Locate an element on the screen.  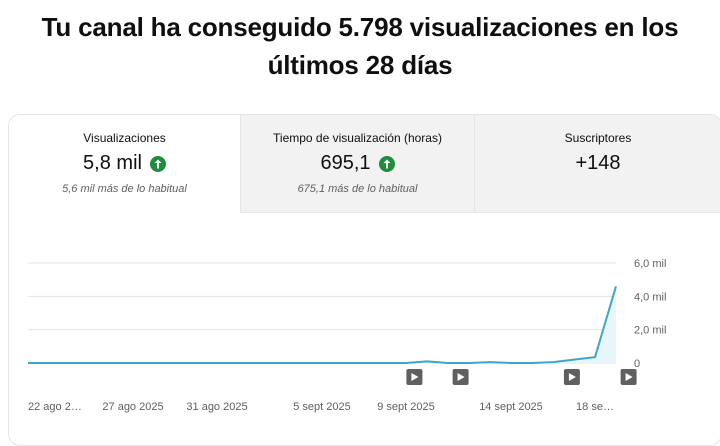
tab-value: 5,8 mil is located at coordinates (112, 163).